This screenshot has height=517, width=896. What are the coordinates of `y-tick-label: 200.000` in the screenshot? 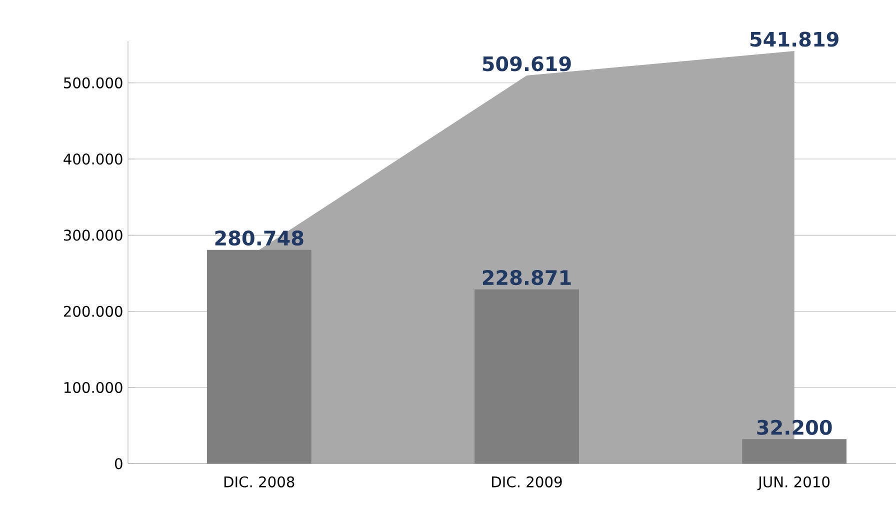 It's located at (93, 311).